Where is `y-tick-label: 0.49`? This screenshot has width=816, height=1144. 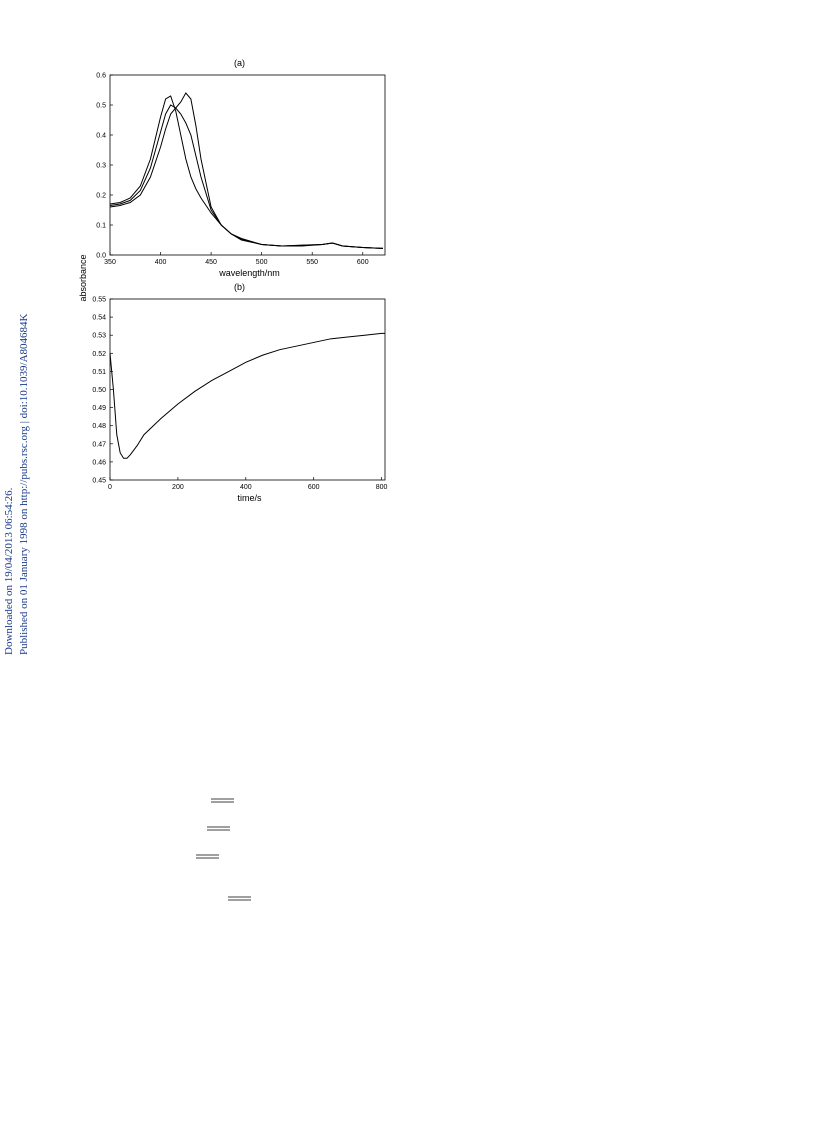
y-tick-label: 0.49 is located at coordinates (99, 408).